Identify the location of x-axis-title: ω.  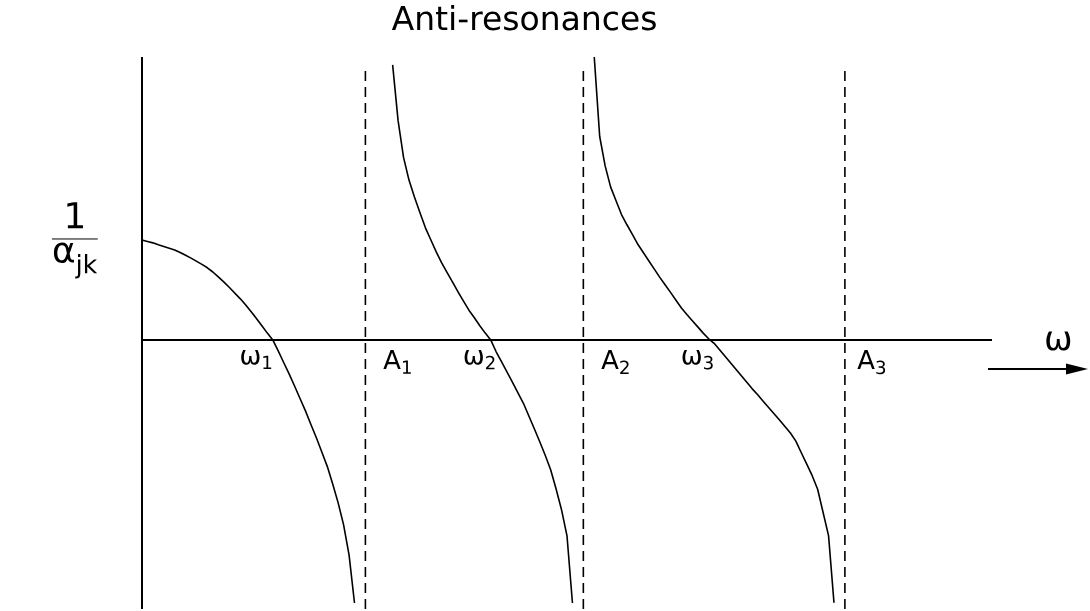
(1058, 341).